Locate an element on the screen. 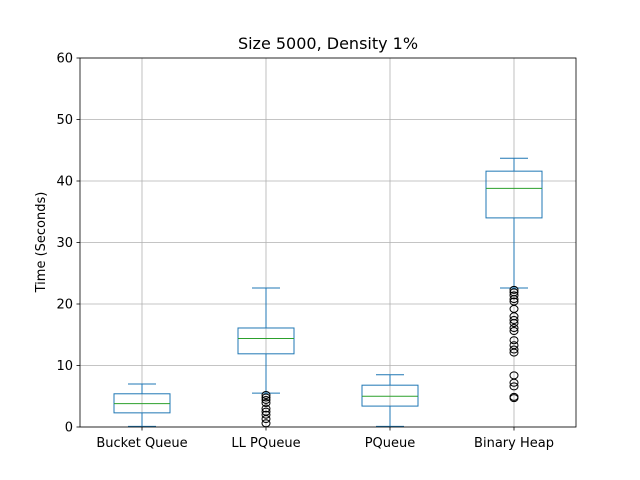 Image resolution: width=640 pixels, height=480 pixels. x-tick-label: Bucket Queue is located at coordinates (141, 443).